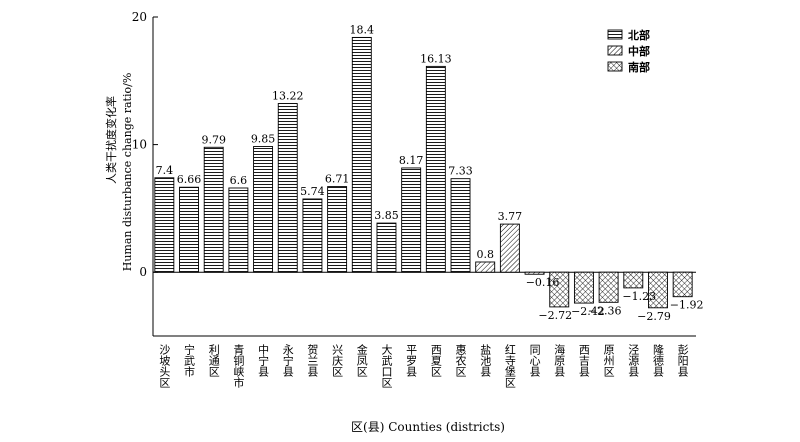 The image size is (800, 442). What do you see at coordinates (288, 96) in the screenshot?
I see `data-label: 13.22` at bounding box center [288, 96].